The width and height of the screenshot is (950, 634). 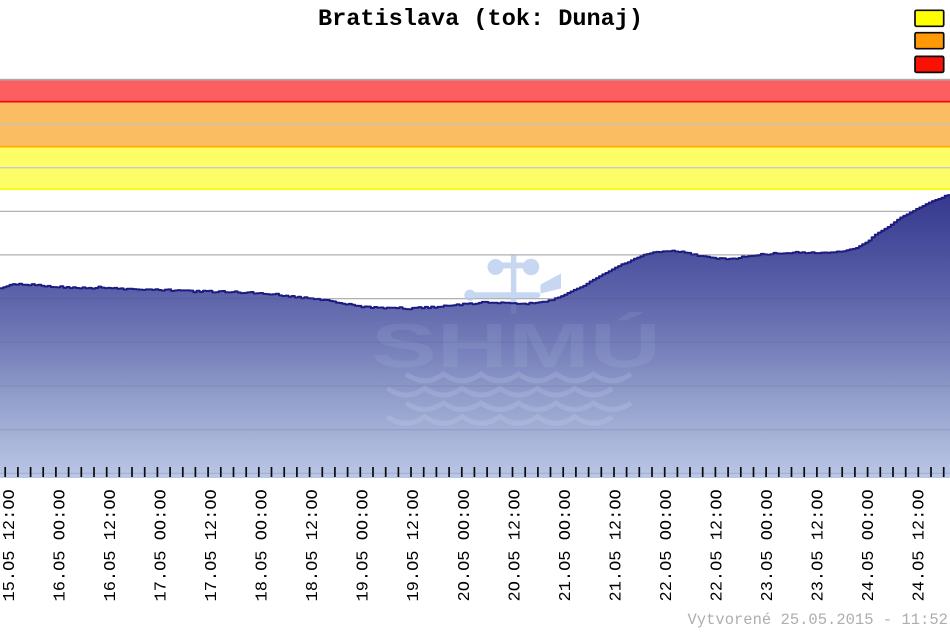 I want to click on svg-text: 24.O5 OO:OO, so click(x=869, y=545).